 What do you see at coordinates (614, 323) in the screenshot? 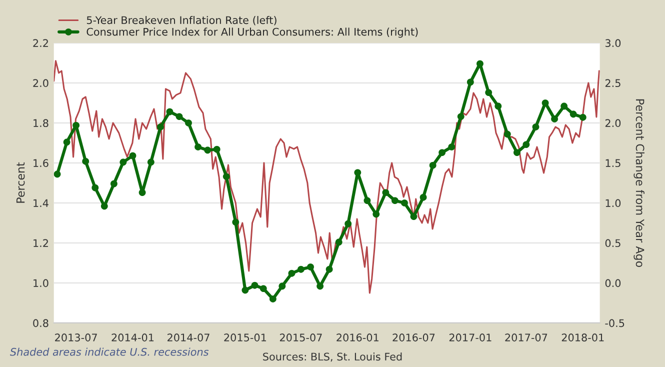
I see `y2-tick-label: -0.5` at bounding box center [614, 323].